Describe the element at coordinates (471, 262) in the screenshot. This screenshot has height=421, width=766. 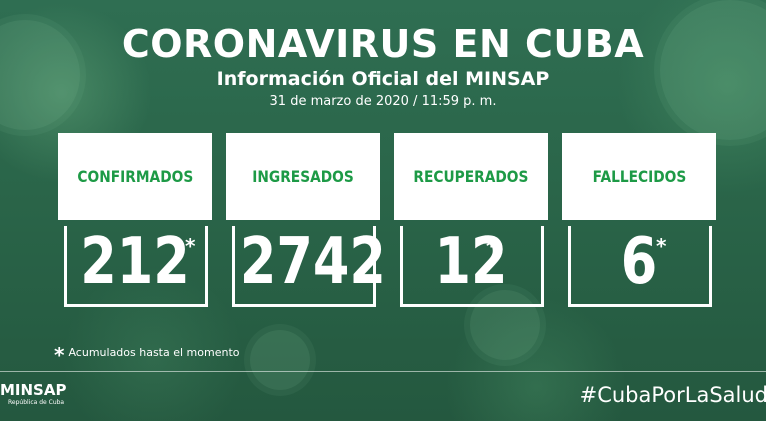
I see `card-value: 12` at that location.